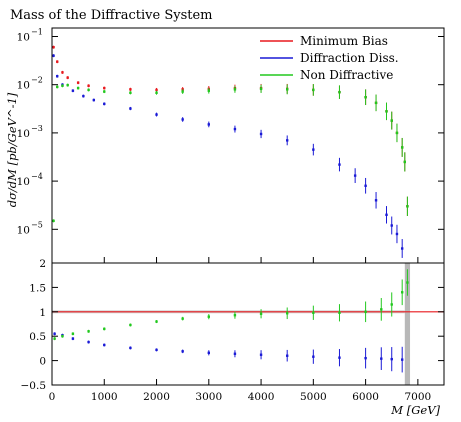  Describe the element at coordinates (415, 410) in the screenshot. I see `x-axis-label: M [GeV]` at that location.